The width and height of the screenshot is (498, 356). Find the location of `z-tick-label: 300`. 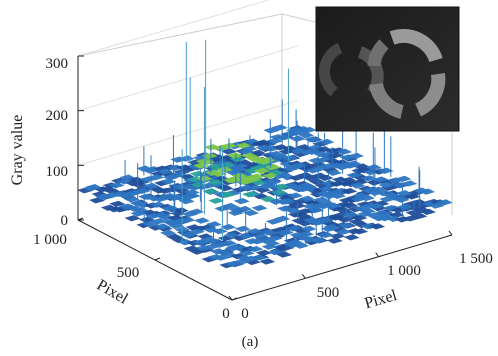

z-tick-label: 300 is located at coordinates (57, 64).